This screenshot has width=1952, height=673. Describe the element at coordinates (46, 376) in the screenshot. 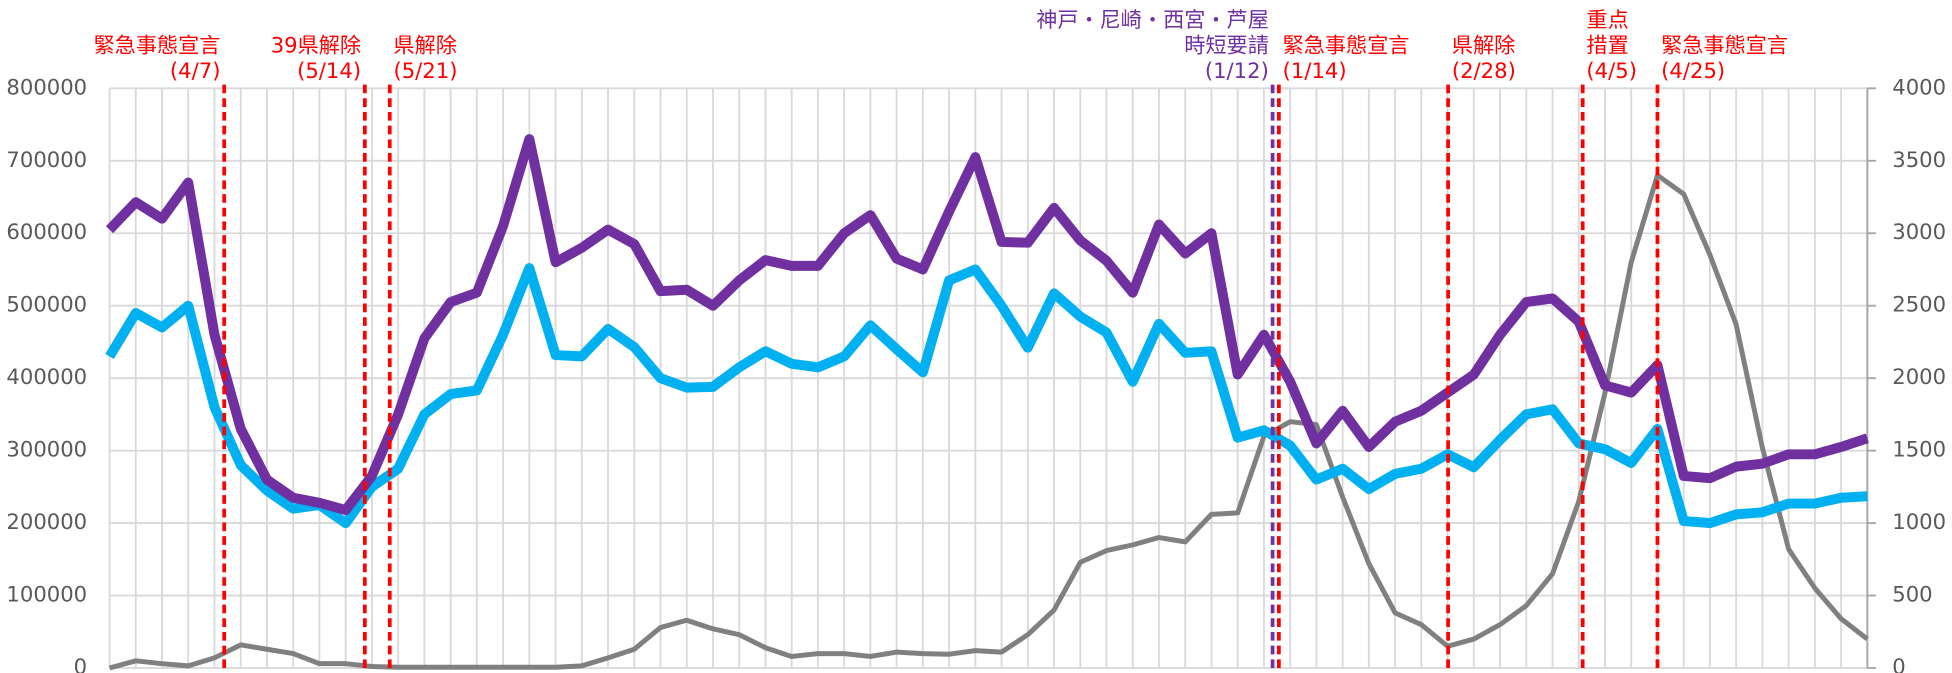

I see `y-tick-label: 400000` at that location.